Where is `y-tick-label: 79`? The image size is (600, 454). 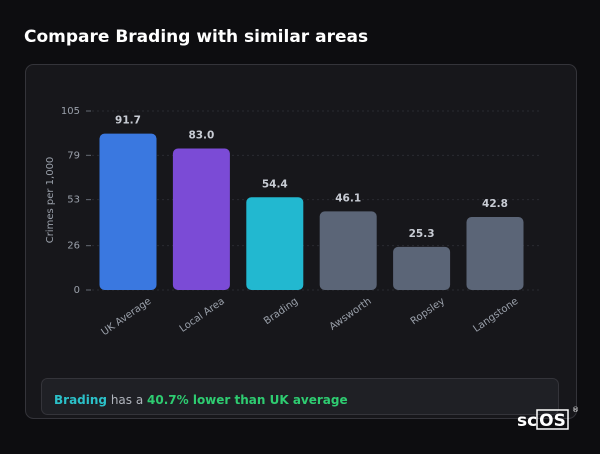
y-tick-label: 79 is located at coordinates (73, 155).